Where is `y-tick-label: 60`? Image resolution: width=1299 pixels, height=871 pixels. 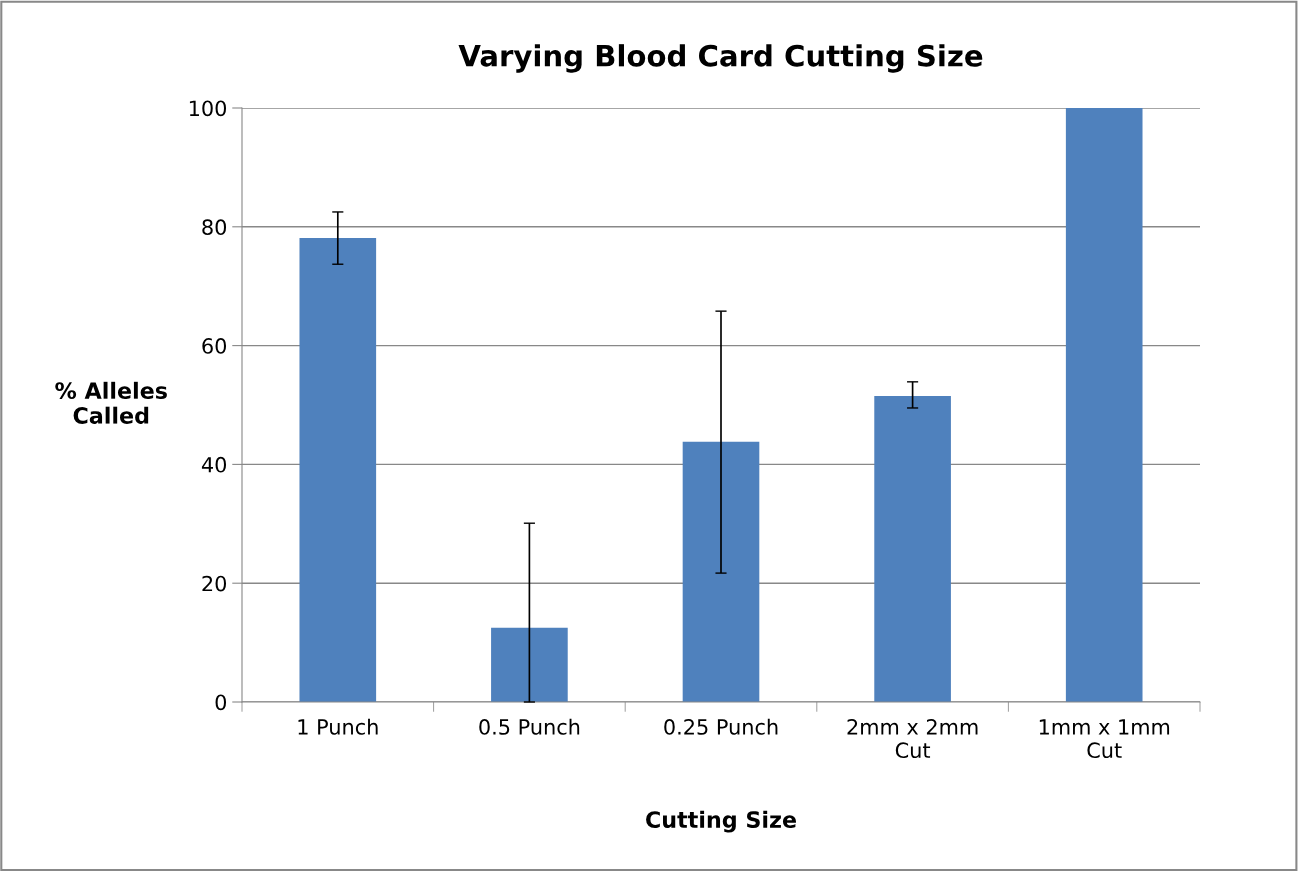 y-tick-label: 60 is located at coordinates (214, 346).